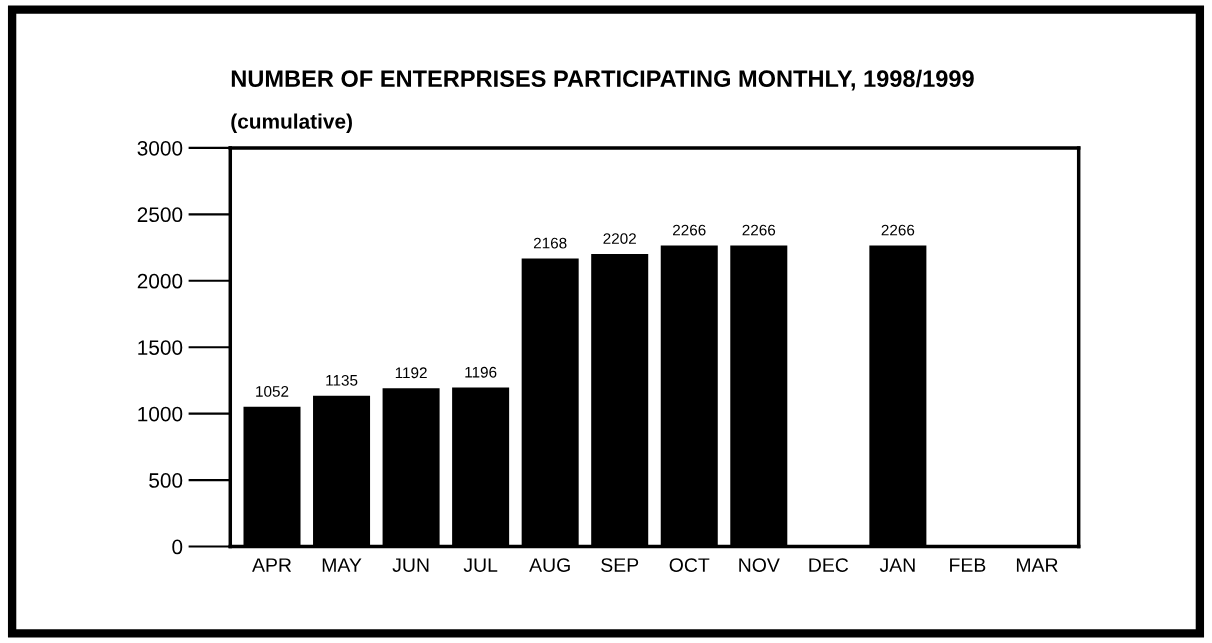  What do you see at coordinates (620, 565) in the screenshot?
I see `x-tick-label: SEP` at bounding box center [620, 565].